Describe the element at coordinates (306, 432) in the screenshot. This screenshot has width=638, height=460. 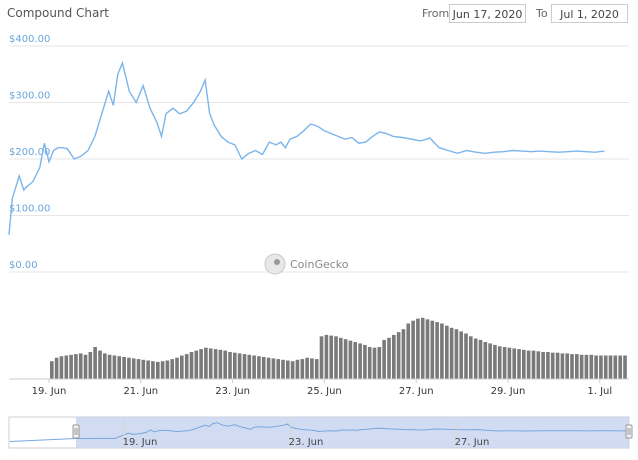
I see `navigator-ticks: 19. Jun 23. Jun 27. Jun` at that location.